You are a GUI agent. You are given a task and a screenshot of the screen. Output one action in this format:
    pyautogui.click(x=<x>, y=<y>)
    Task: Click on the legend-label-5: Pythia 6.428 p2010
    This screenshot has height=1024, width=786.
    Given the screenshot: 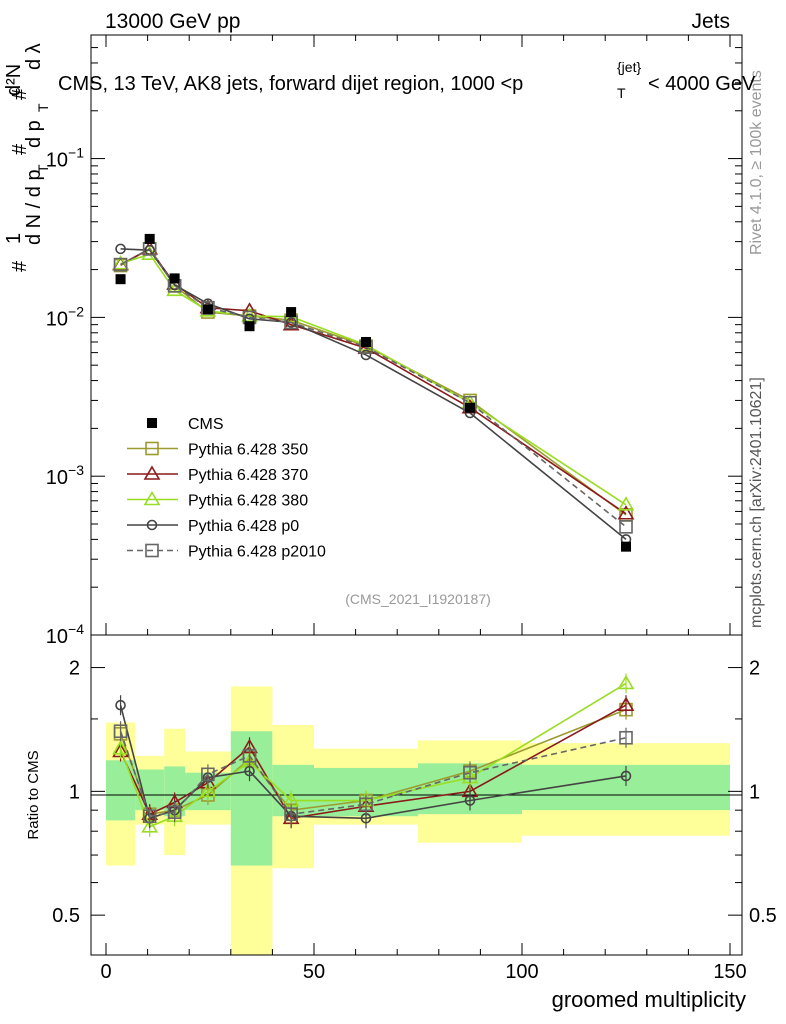 What is the action you would take?
    pyautogui.click(x=257, y=552)
    